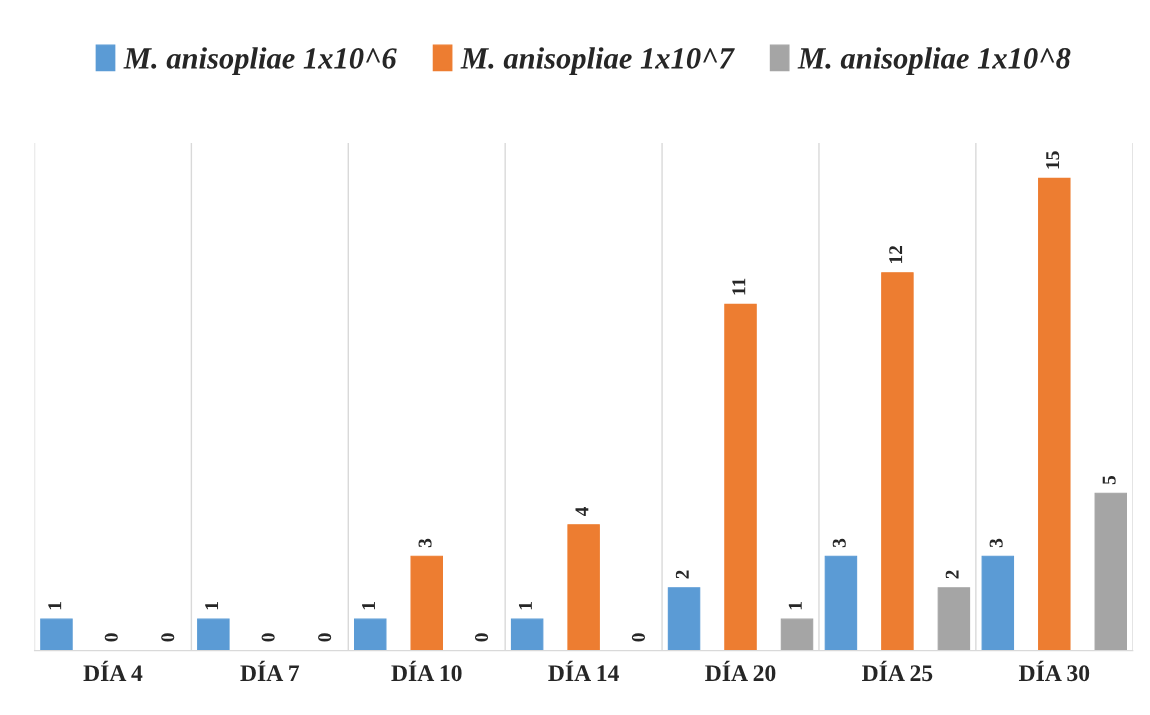 This screenshot has width=1150, height=715. Describe the element at coordinates (597, 61) in the screenshot. I see `legend-label: M. anisopliae 1x10^7` at that location.